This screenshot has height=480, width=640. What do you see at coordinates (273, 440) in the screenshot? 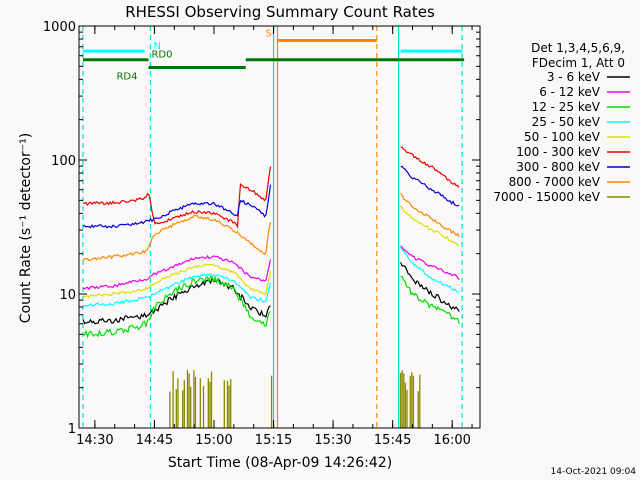
I see `x-tick-label-4: 15:15` at bounding box center [273, 440].